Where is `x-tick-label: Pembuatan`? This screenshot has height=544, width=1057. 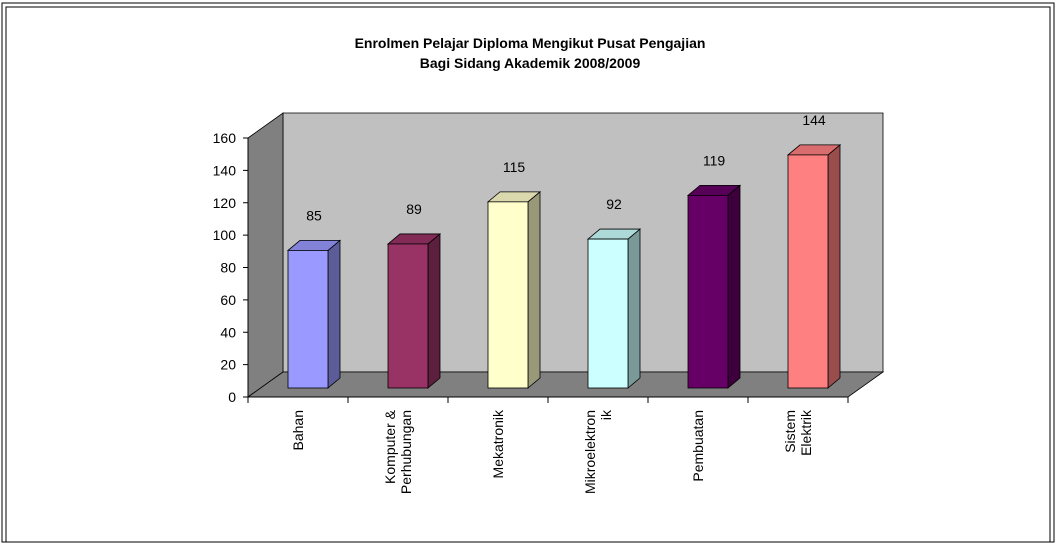 x-tick-label: Pembuatan is located at coordinates (698, 446).